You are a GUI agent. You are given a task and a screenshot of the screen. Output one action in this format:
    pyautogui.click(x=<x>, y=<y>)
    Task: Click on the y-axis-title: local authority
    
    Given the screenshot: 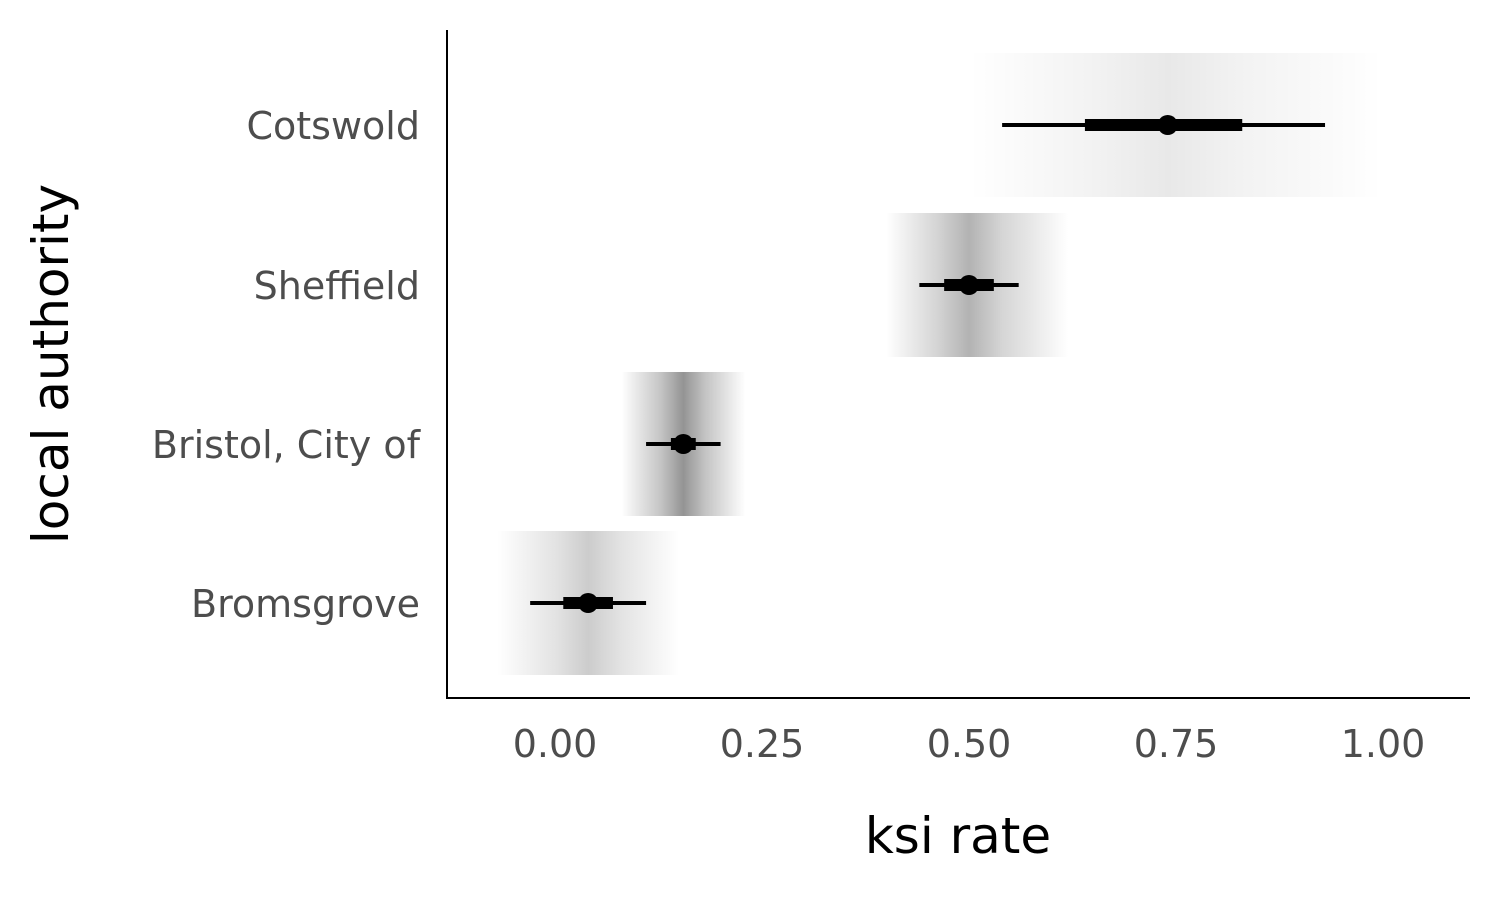 What is the action you would take?
    pyautogui.click(x=51, y=364)
    